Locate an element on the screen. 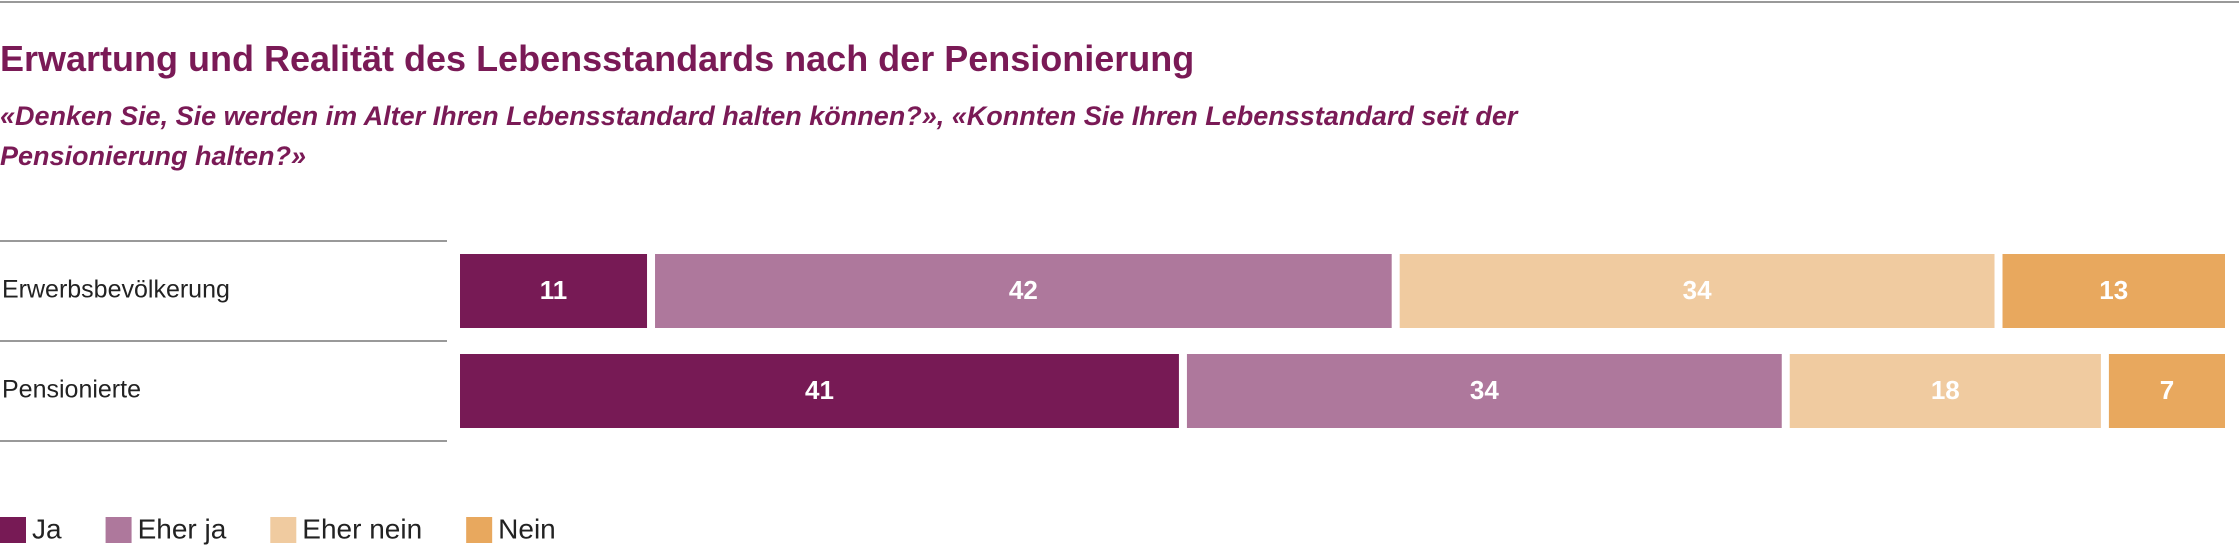 Image resolution: width=2239 pixels, height=549 pixels. value-label: 7 is located at coordinates (2167, 390).